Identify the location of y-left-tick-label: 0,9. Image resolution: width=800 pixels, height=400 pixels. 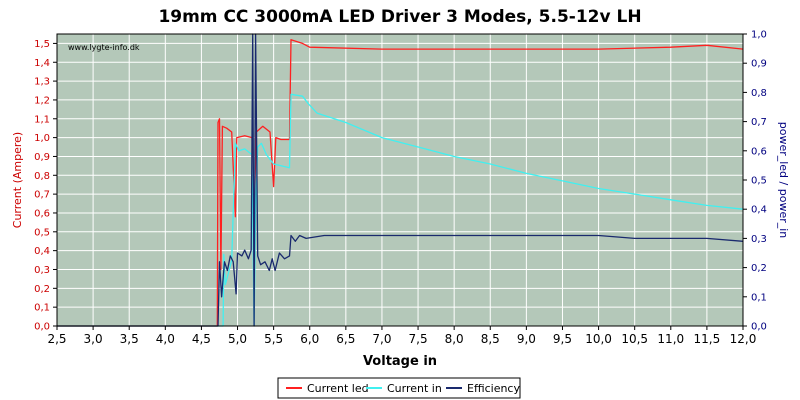
(42, 157).